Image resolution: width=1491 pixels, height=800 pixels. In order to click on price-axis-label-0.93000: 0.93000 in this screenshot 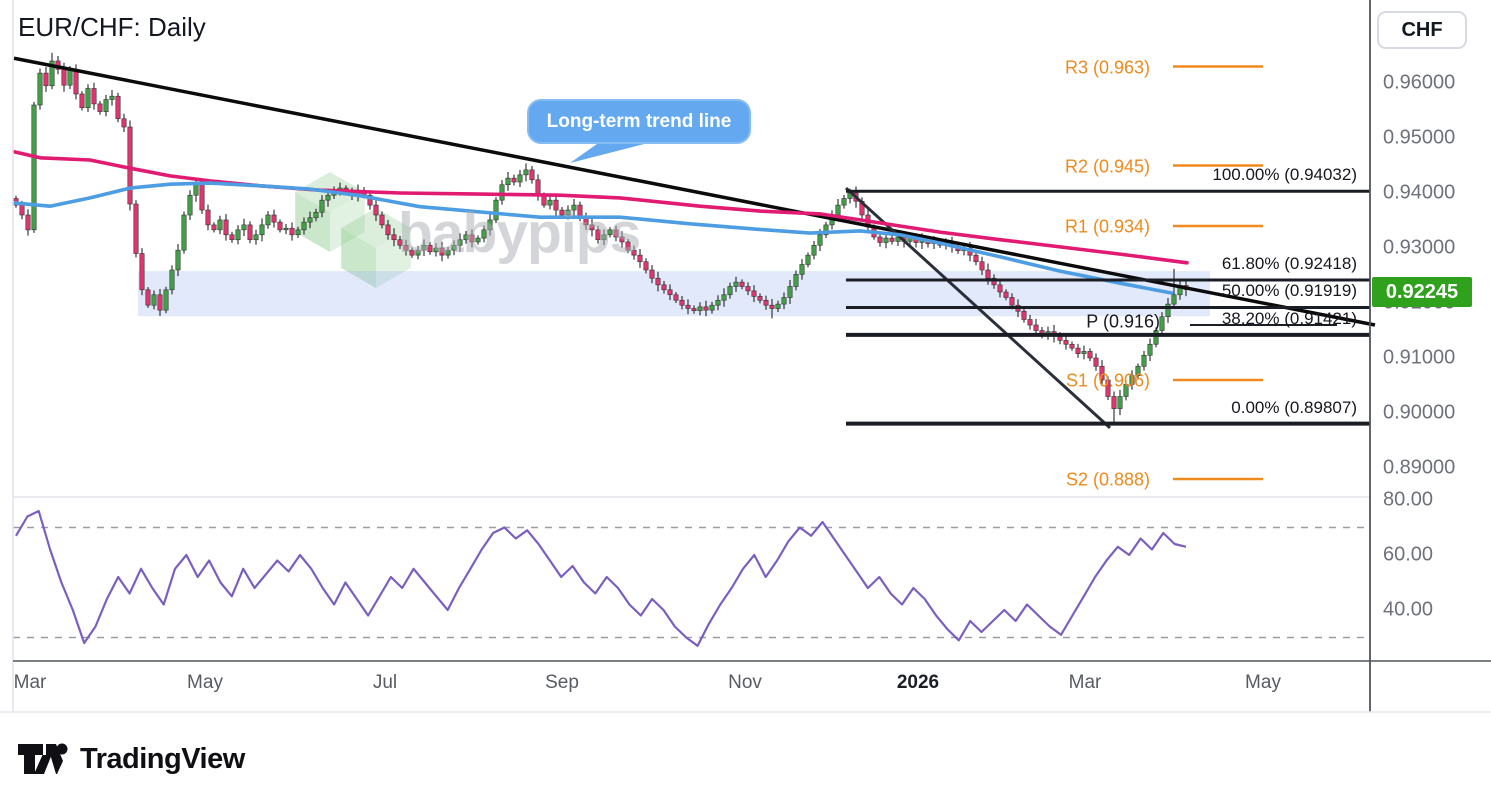, I will do `click(1419, 247)`.